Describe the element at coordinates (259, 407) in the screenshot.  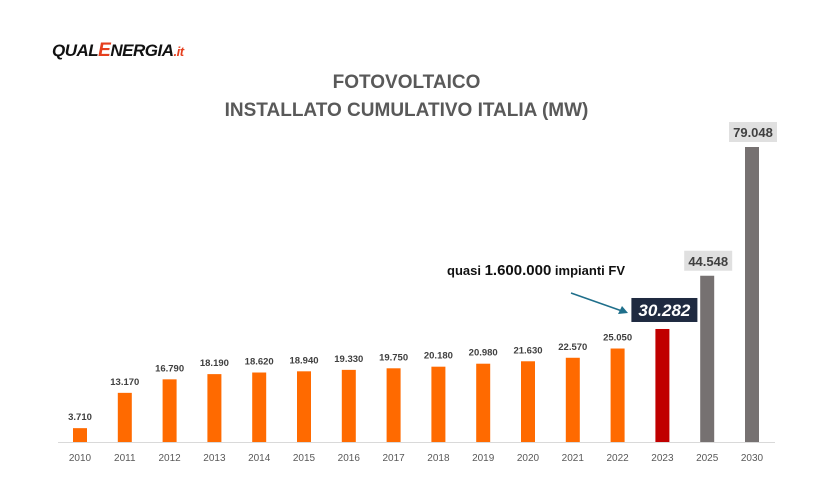
I see `bar-2014` at that location.